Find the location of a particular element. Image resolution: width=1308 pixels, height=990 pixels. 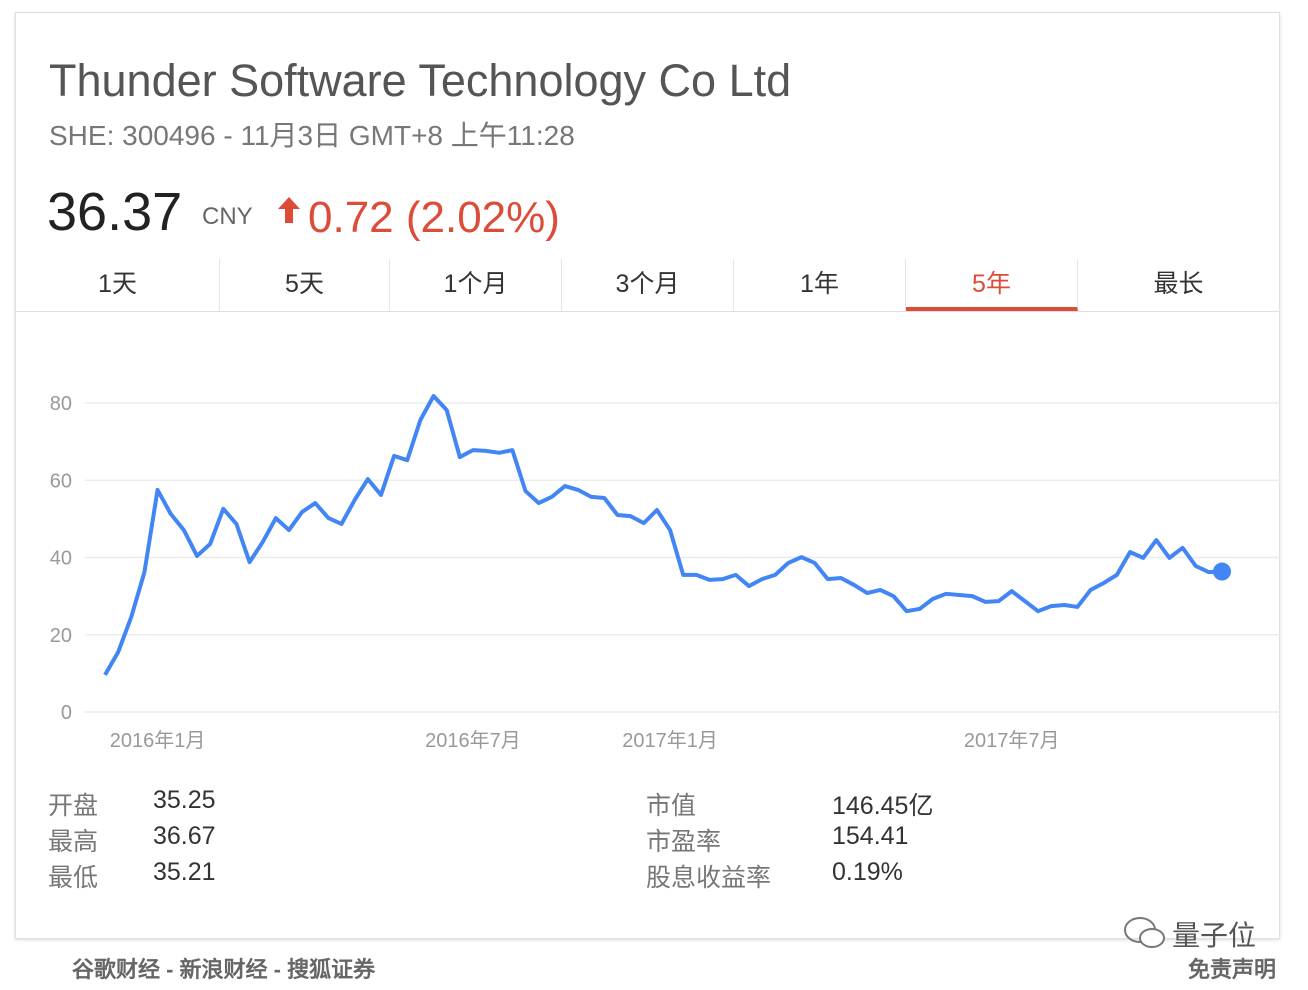

tab: 1天 is located at coordinates (118, 285).